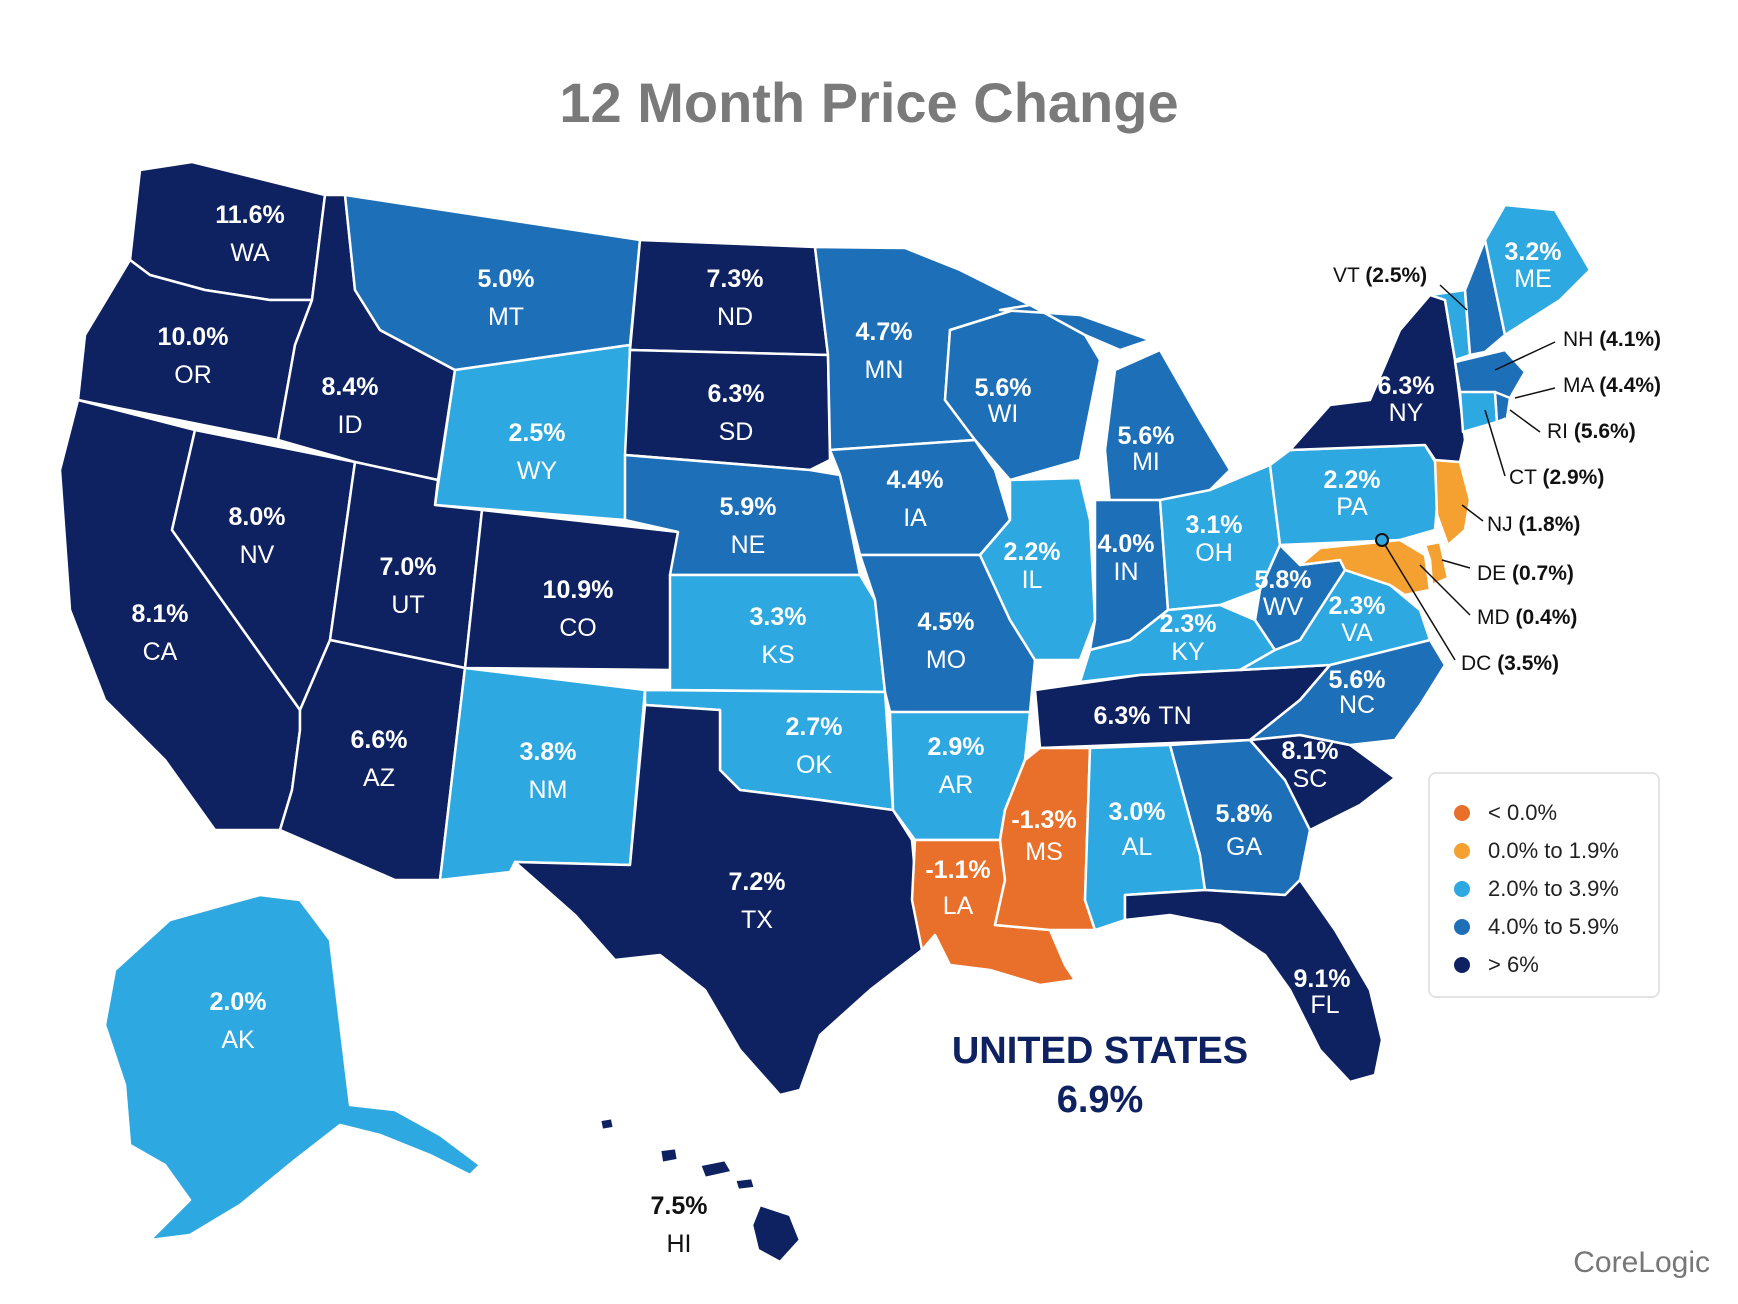  What do you see at coordinates (1146, 449) in the screenshot?
I see `label-MI: 5.6%MI` at bounding box center [1146, 449].